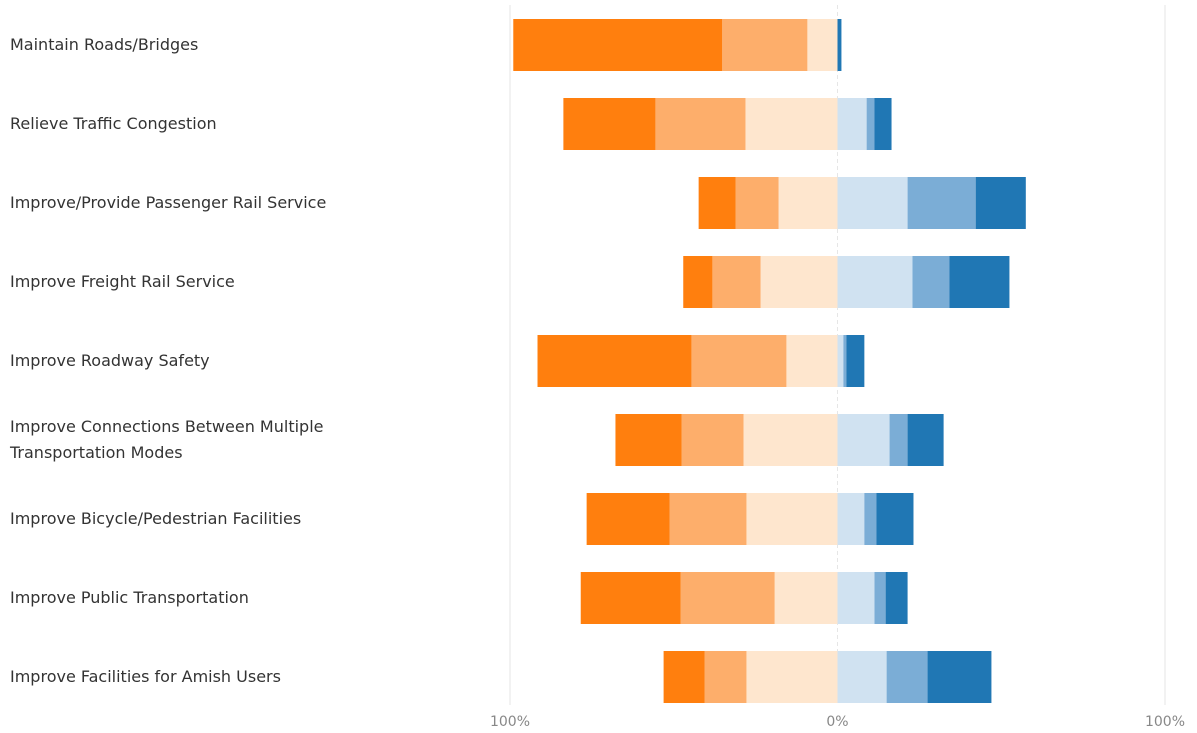  What do you see at coordinates (113, 123) in the screenshot?
I see `category-label: Relieve Traffic Congestion` at bounding box center [113, 123].